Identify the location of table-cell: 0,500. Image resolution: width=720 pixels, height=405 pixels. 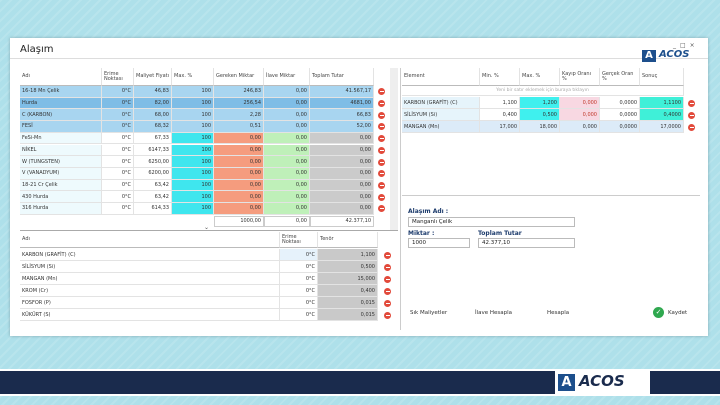
(540, 115).